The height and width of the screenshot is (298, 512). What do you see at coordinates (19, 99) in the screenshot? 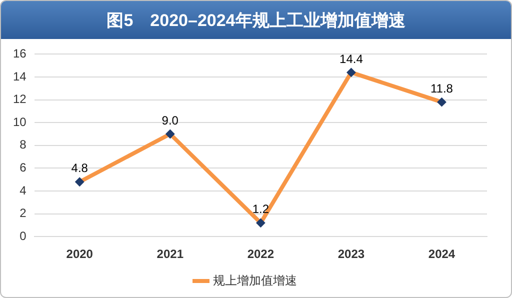
I see `y-tick-label: 12` at bounding box center [19, 99].